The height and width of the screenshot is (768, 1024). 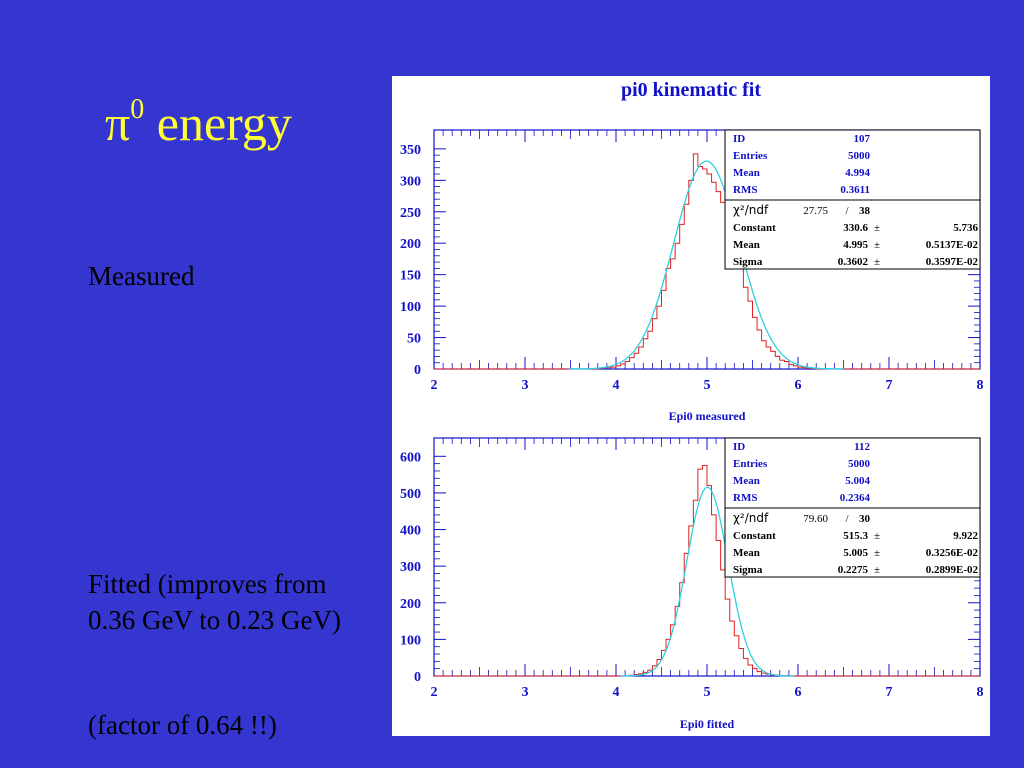 I want to click on chart1-gaussian-fit-curve, so click(x=706, y=265).